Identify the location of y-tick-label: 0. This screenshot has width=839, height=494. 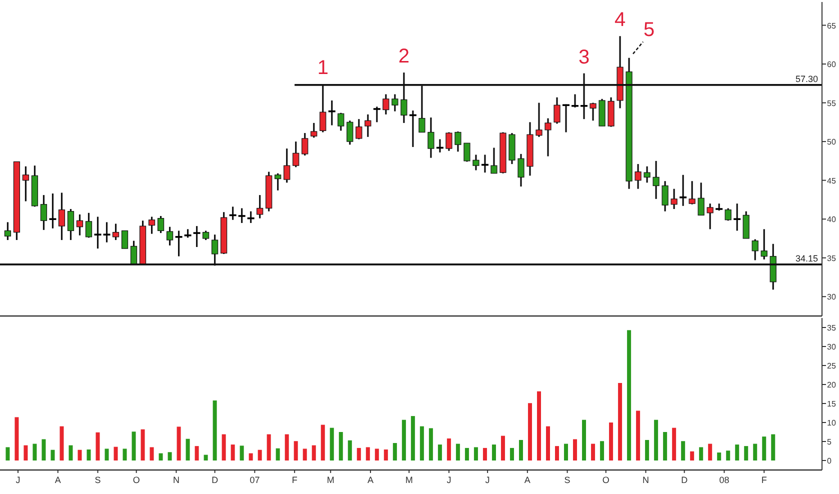
(829, 461).